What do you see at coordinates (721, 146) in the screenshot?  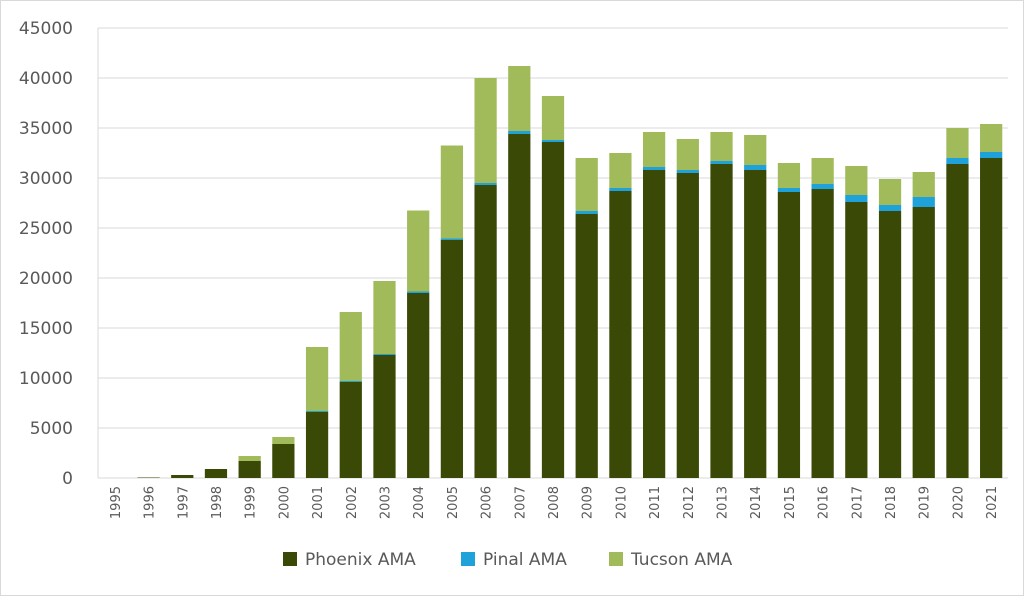 I see `bar-tucson-ama-2013` at bounding box center [721, 146].